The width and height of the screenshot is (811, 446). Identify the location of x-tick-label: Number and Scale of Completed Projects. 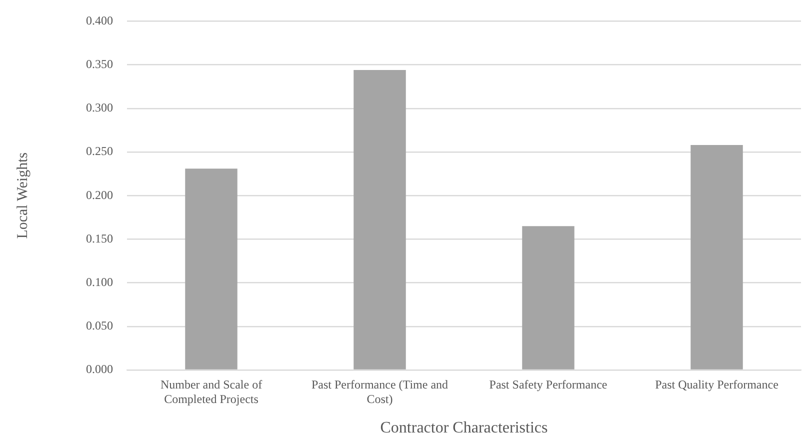
(211, 391).